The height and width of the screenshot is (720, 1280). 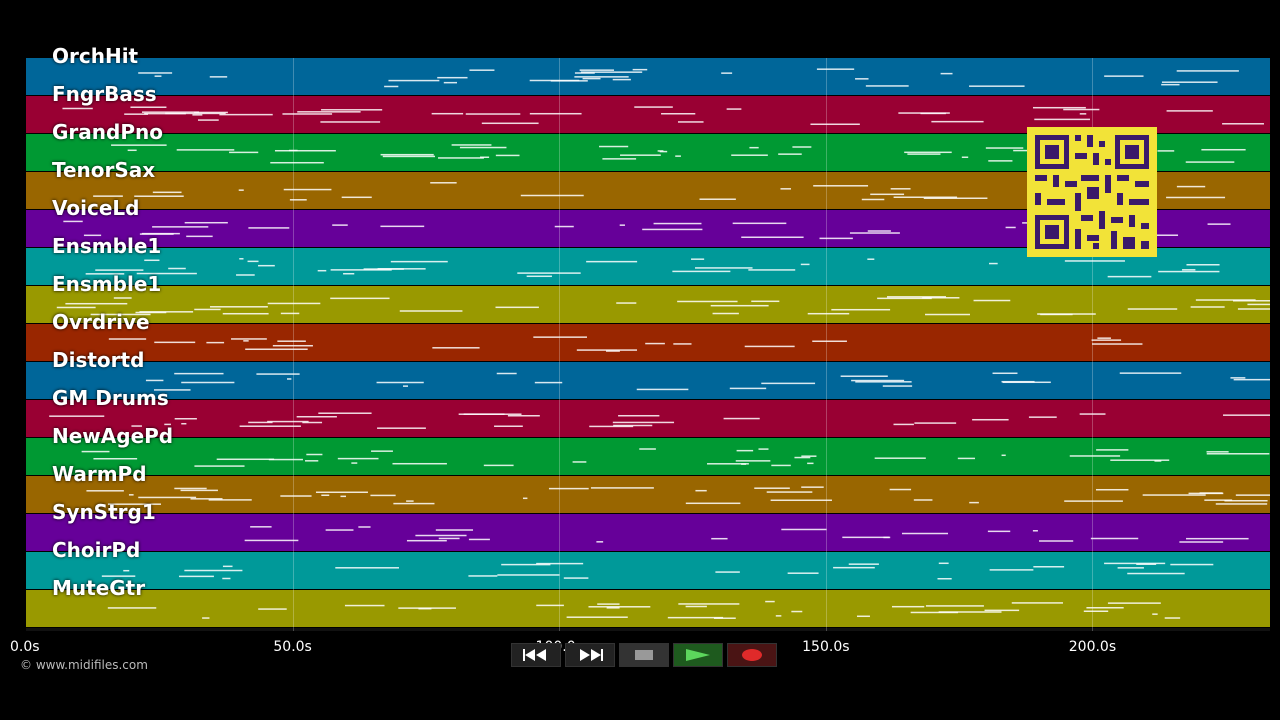 I want to click on track-row: NewAgePd, so click(x=648, y=450).